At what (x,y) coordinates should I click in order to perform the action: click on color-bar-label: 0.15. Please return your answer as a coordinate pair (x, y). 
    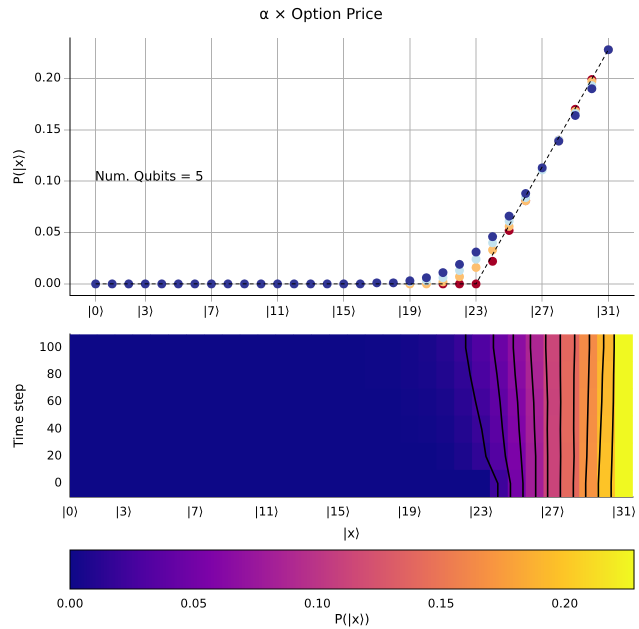
    Looking at the image, I should click on (441, 603).